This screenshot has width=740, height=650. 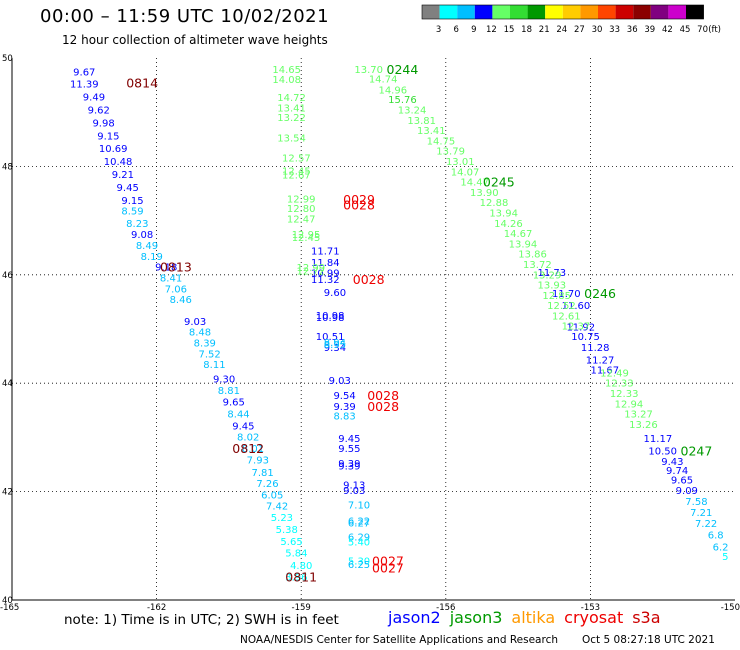 I want to click on swh-value: 11.84, so click(x=325, y=263).